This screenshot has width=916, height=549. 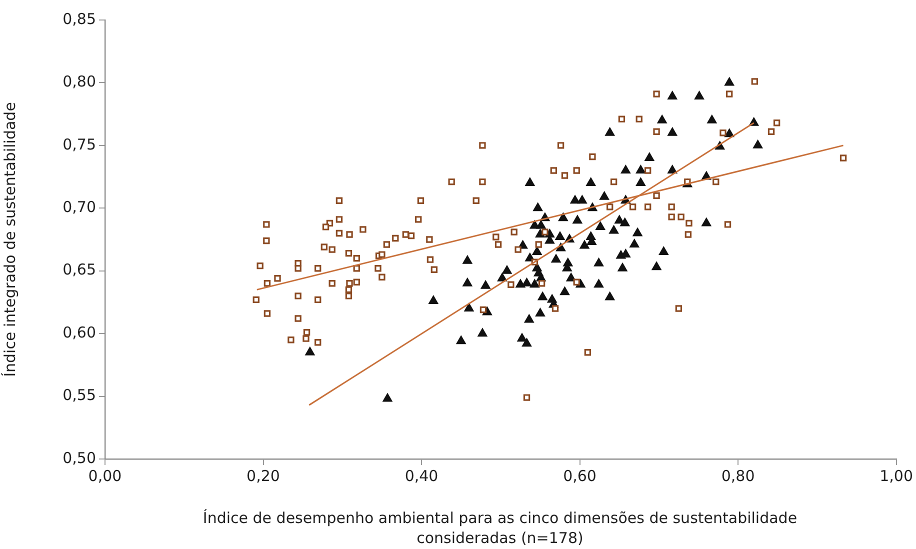 What do you see at coordinates (79, 19) in the screenshot?
I see `y-tick-label: 0,85` at bounding box center [79, 19].